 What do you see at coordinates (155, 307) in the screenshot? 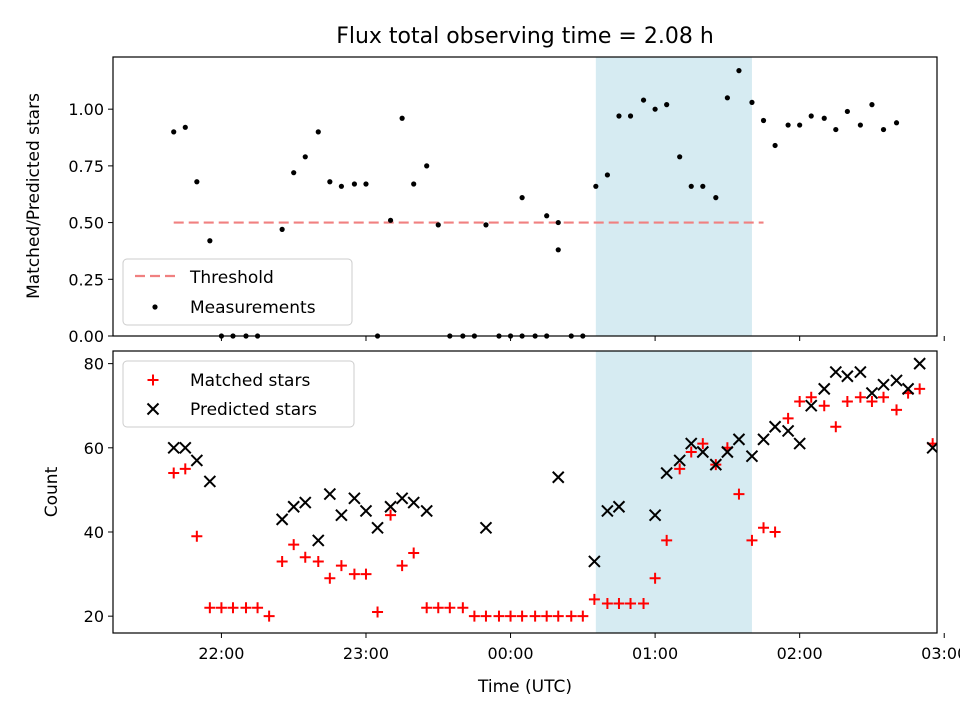
I see `legend-measurement-swatch` at bounding box center [155, 307].